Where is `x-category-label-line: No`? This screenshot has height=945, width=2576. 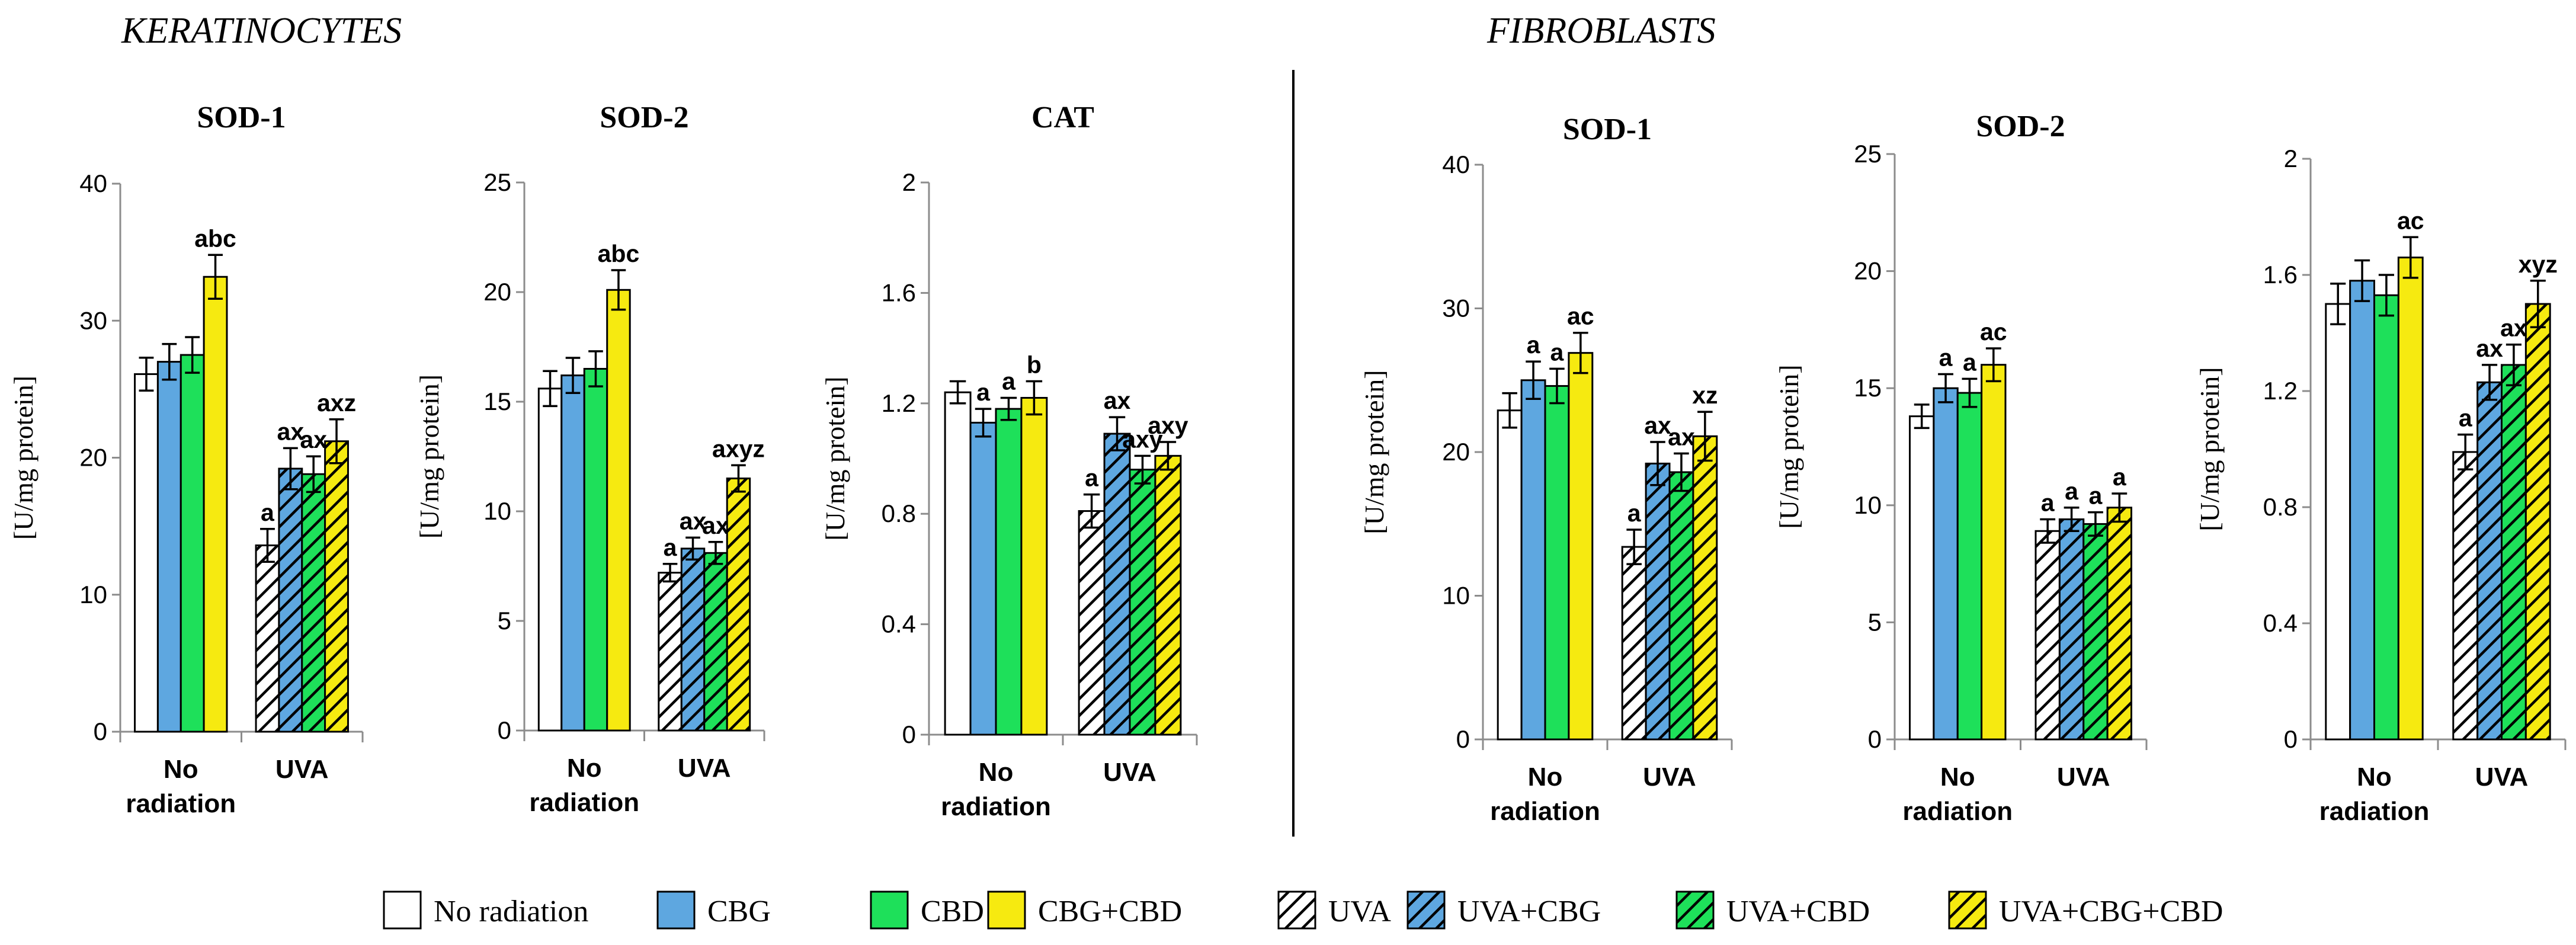 x-category-label-line: No is located at coordinates (997, 773).